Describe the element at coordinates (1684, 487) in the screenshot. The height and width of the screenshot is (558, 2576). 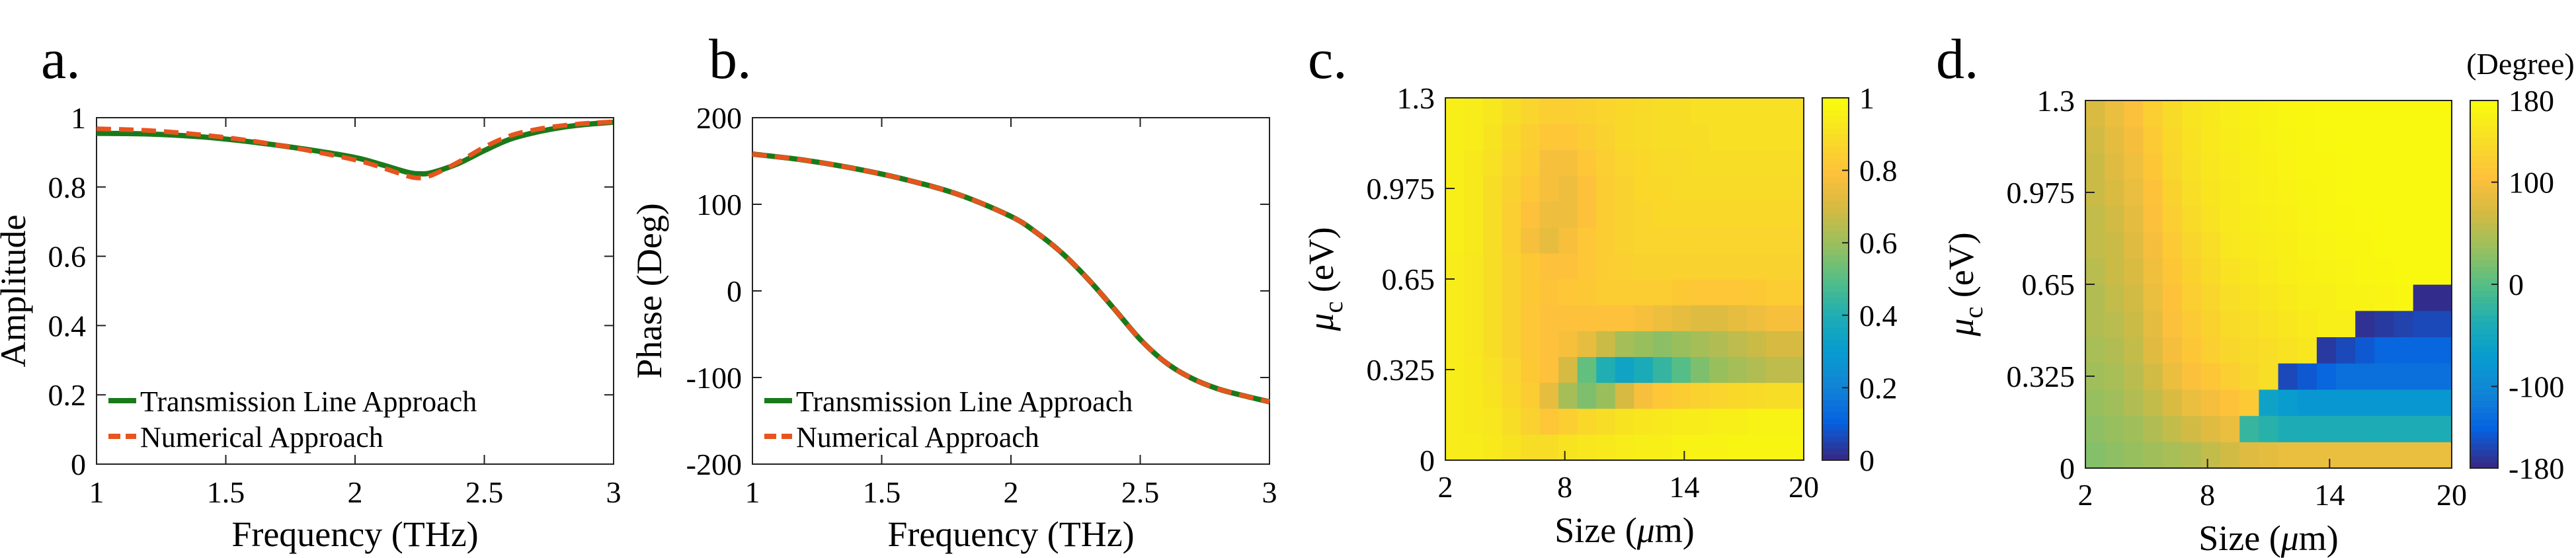
I see `x-tick-label: 14` at that location.